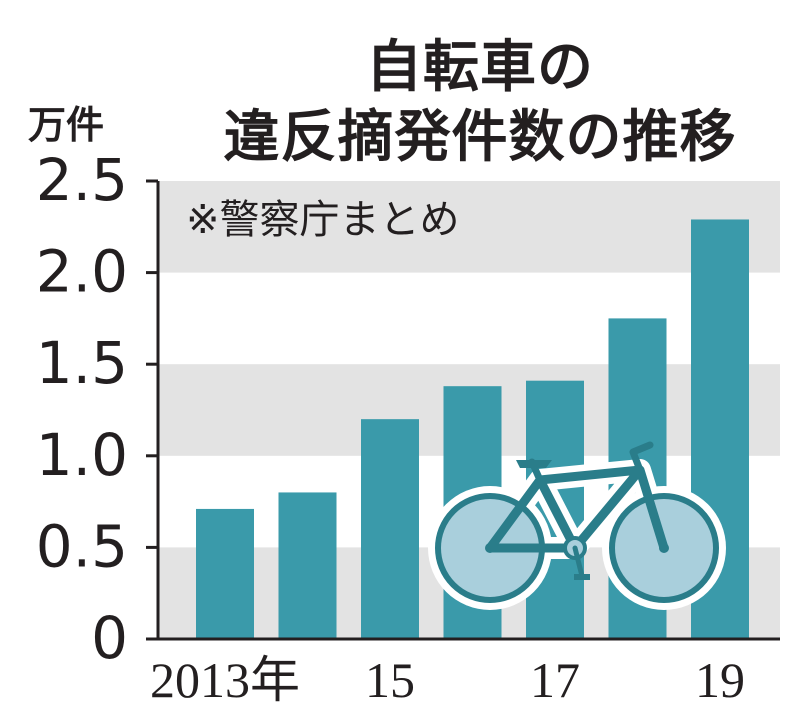 The height and width of the screenshot is (720, 800). What do you see at coordinates (480, 67) in the screenshot?
I see `chart-title-line-1: 自転車の` at bounding box center [480, 67].